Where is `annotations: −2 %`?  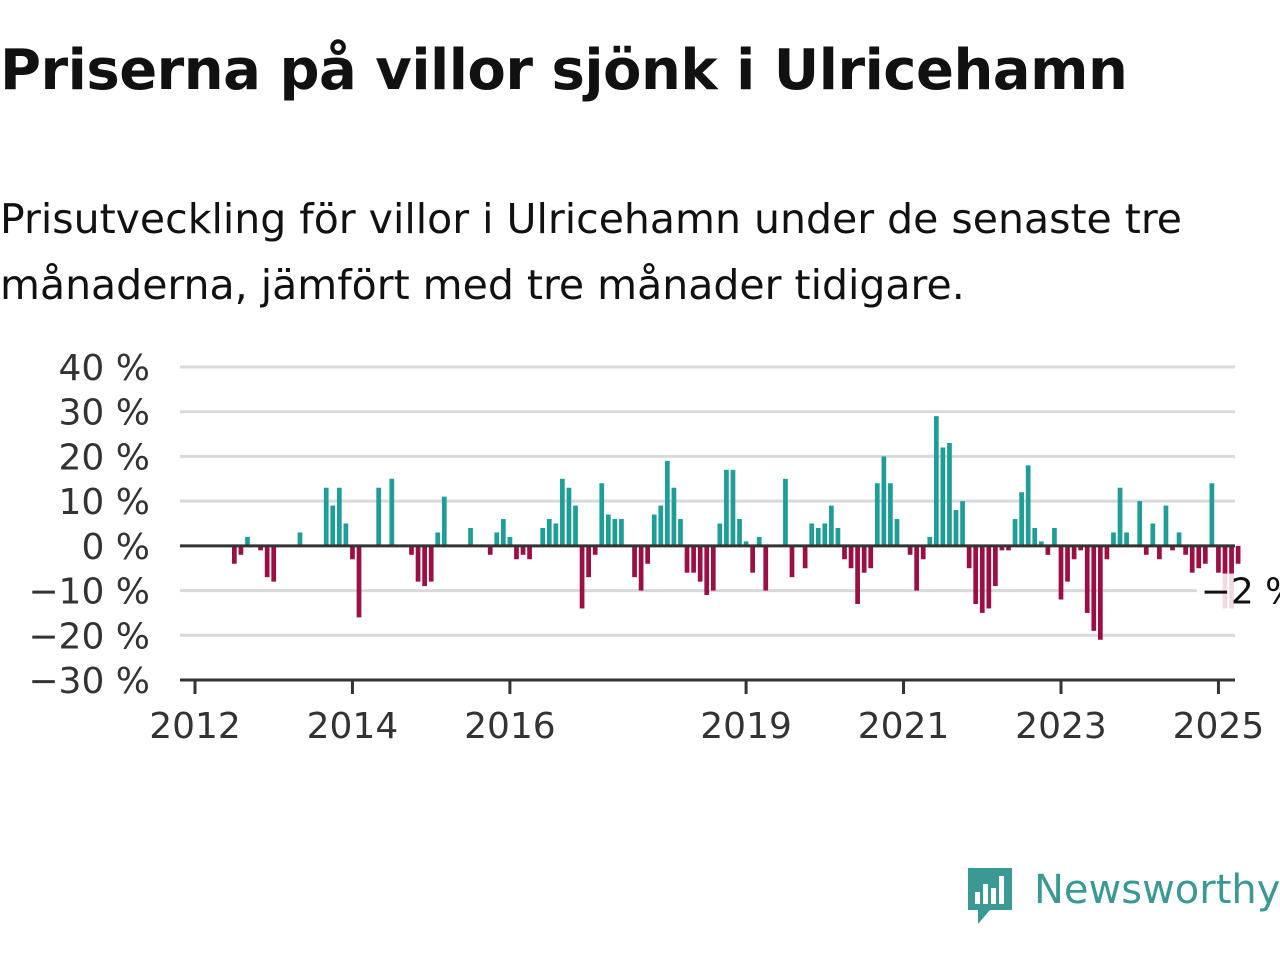 annotations: −2 % is located at coordinates (1238, 592).